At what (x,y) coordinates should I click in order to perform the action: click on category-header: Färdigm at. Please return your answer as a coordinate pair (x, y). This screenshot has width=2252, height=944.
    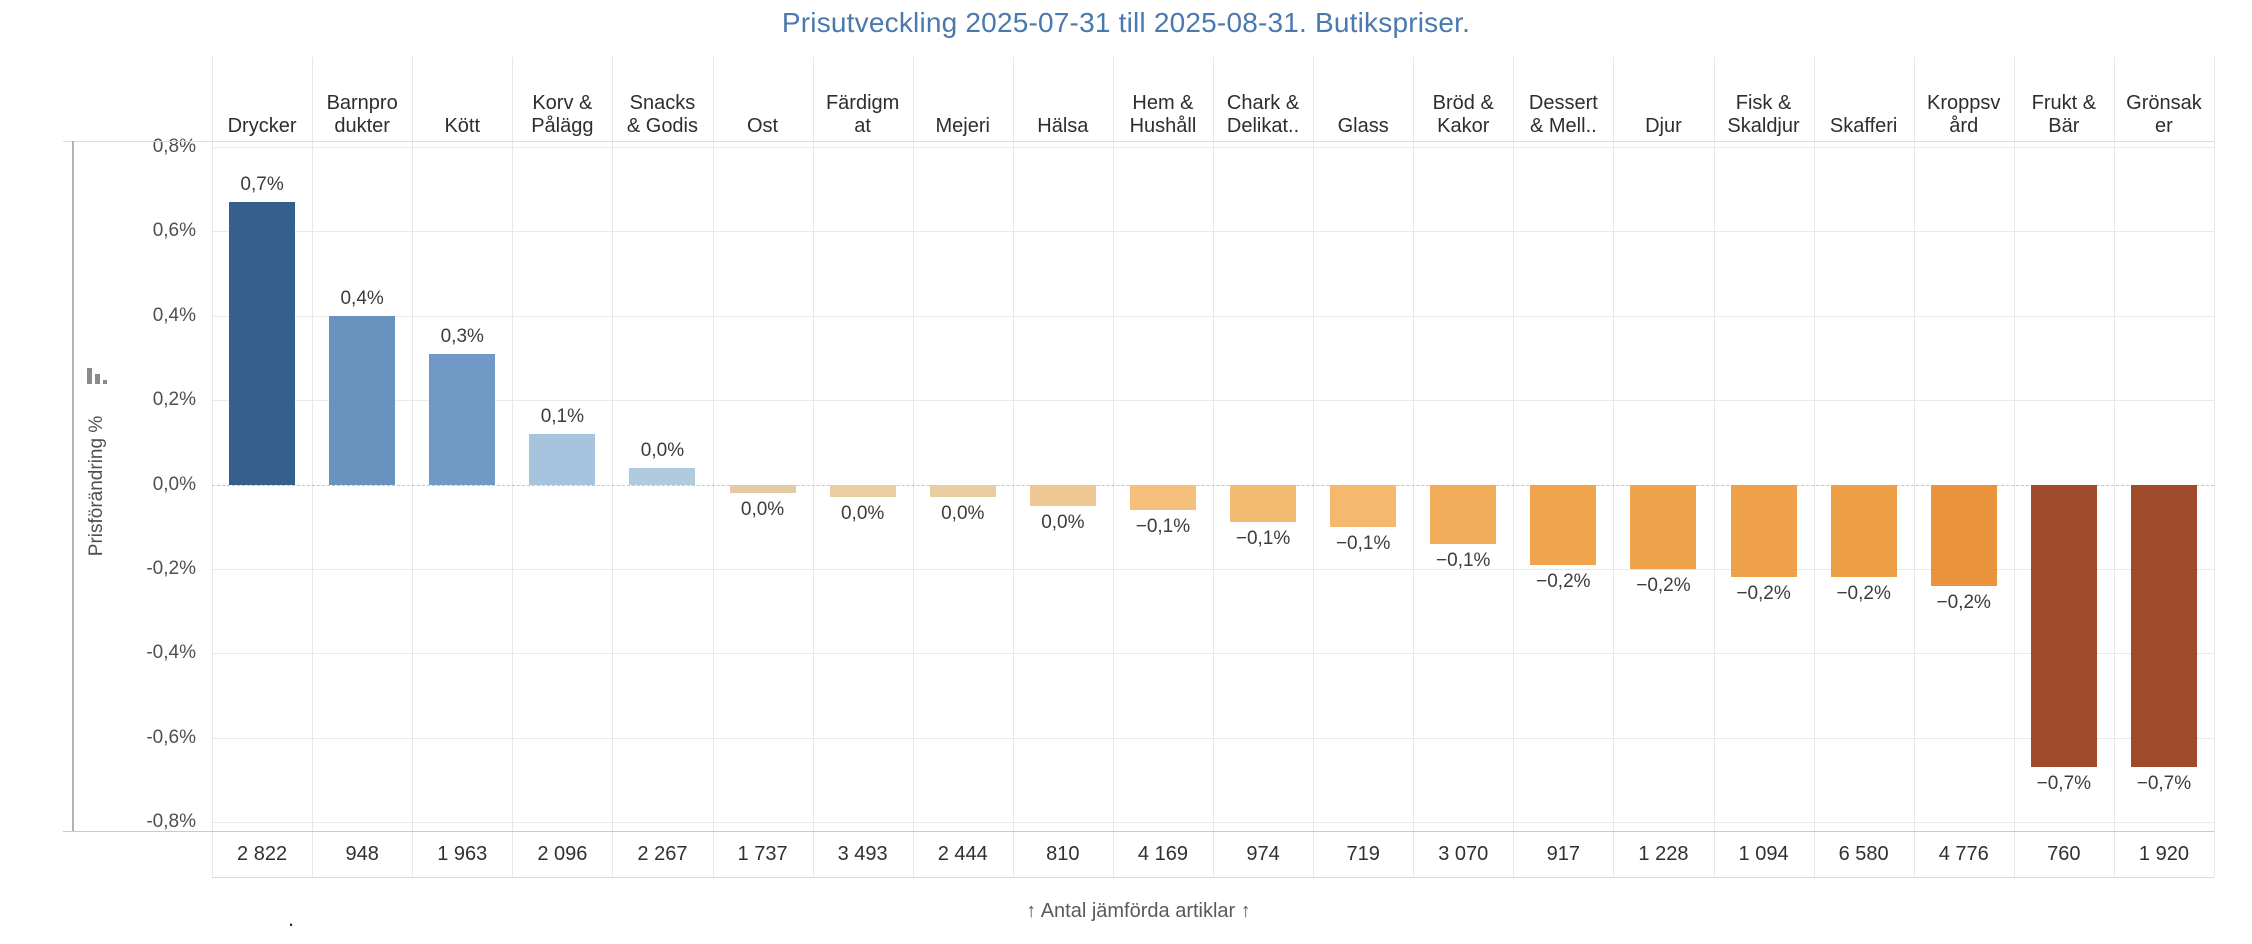
    Looking at the image, I should click on (862, 114).